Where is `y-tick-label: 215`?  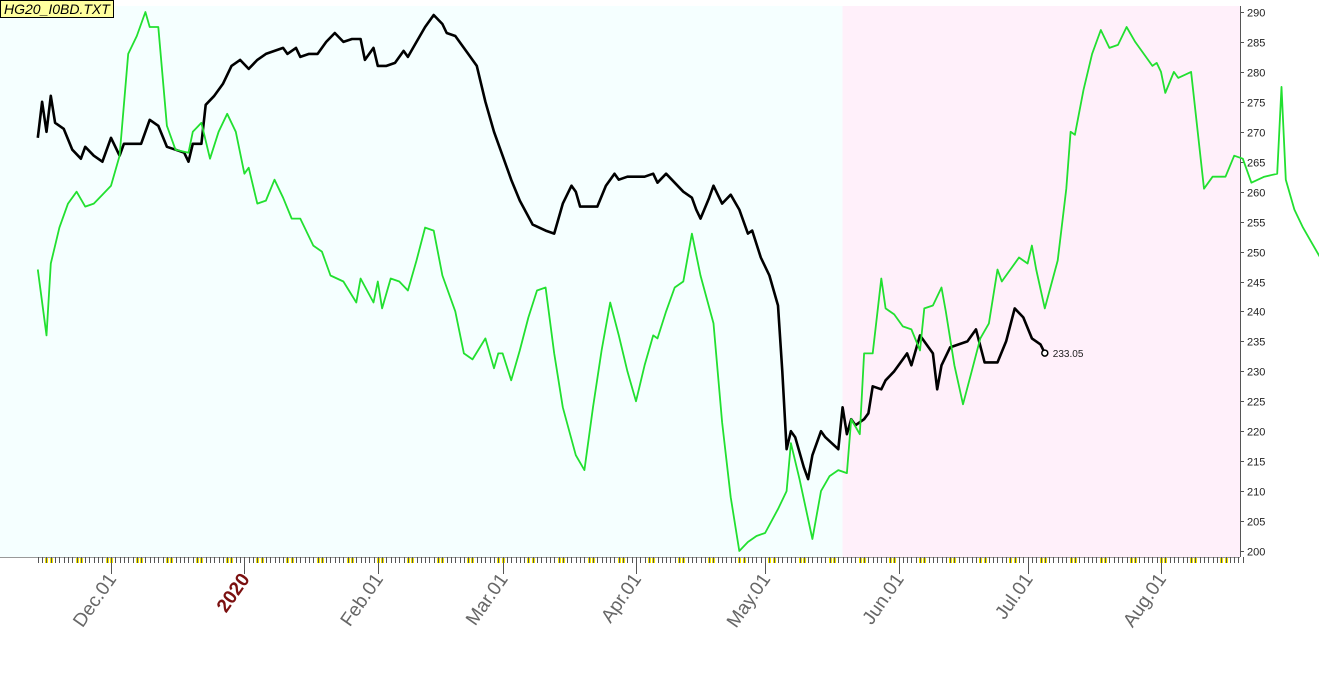
y-tick-label: 215 is located at coordinates (1256, 463).